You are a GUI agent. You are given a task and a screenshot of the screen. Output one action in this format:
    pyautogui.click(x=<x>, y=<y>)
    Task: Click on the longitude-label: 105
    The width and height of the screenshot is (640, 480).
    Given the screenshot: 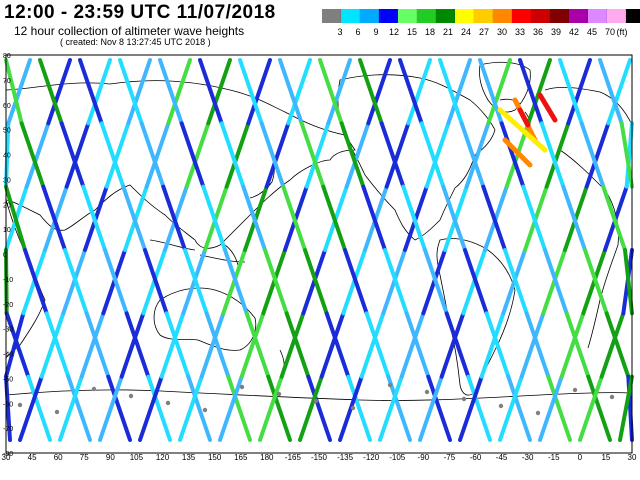 What is the action you would take?
    pyautogui.click(x=137, y=457)
    